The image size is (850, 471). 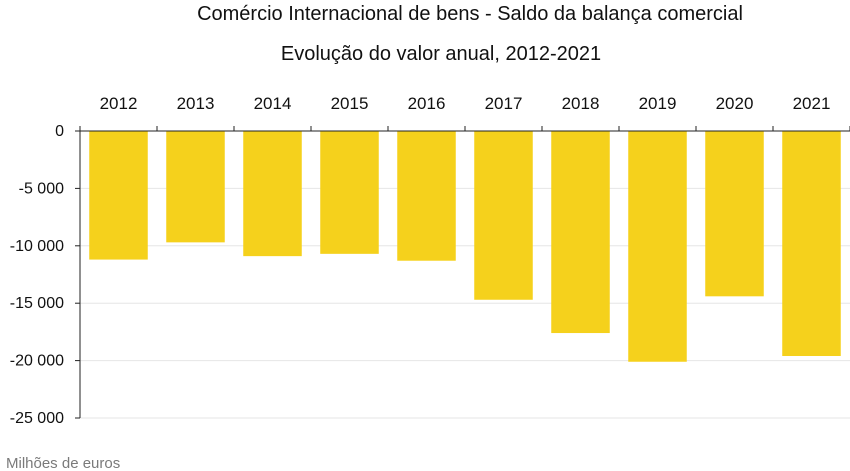 I want to click on x-tick-label: 2017, so click(x=504, y=103).